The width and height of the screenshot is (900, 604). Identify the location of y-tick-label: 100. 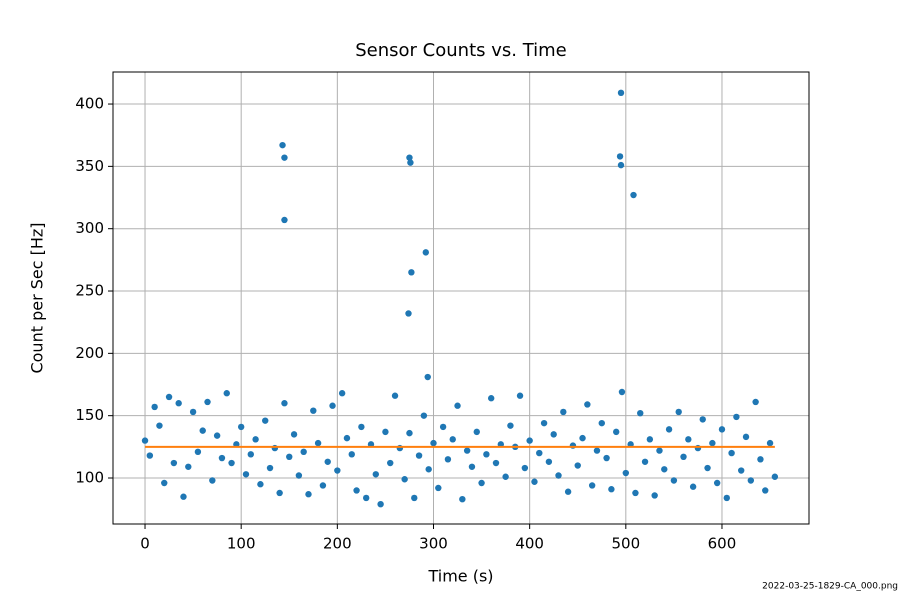
(89, 478).